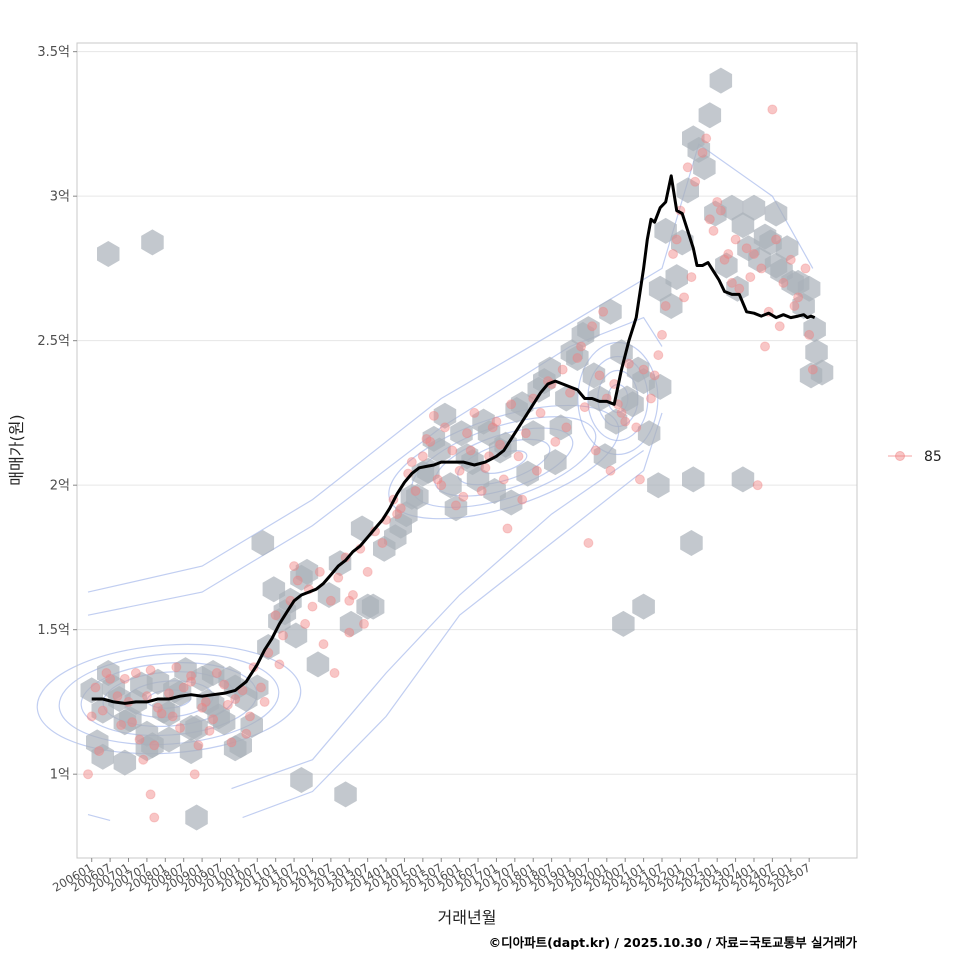 The image size is (960, 960). Describe the element at coordinates (57, 414) in the screenshot. I see `y-axis: 1억 1.5억 2억 2.5억 3억 3.5억` at that location.